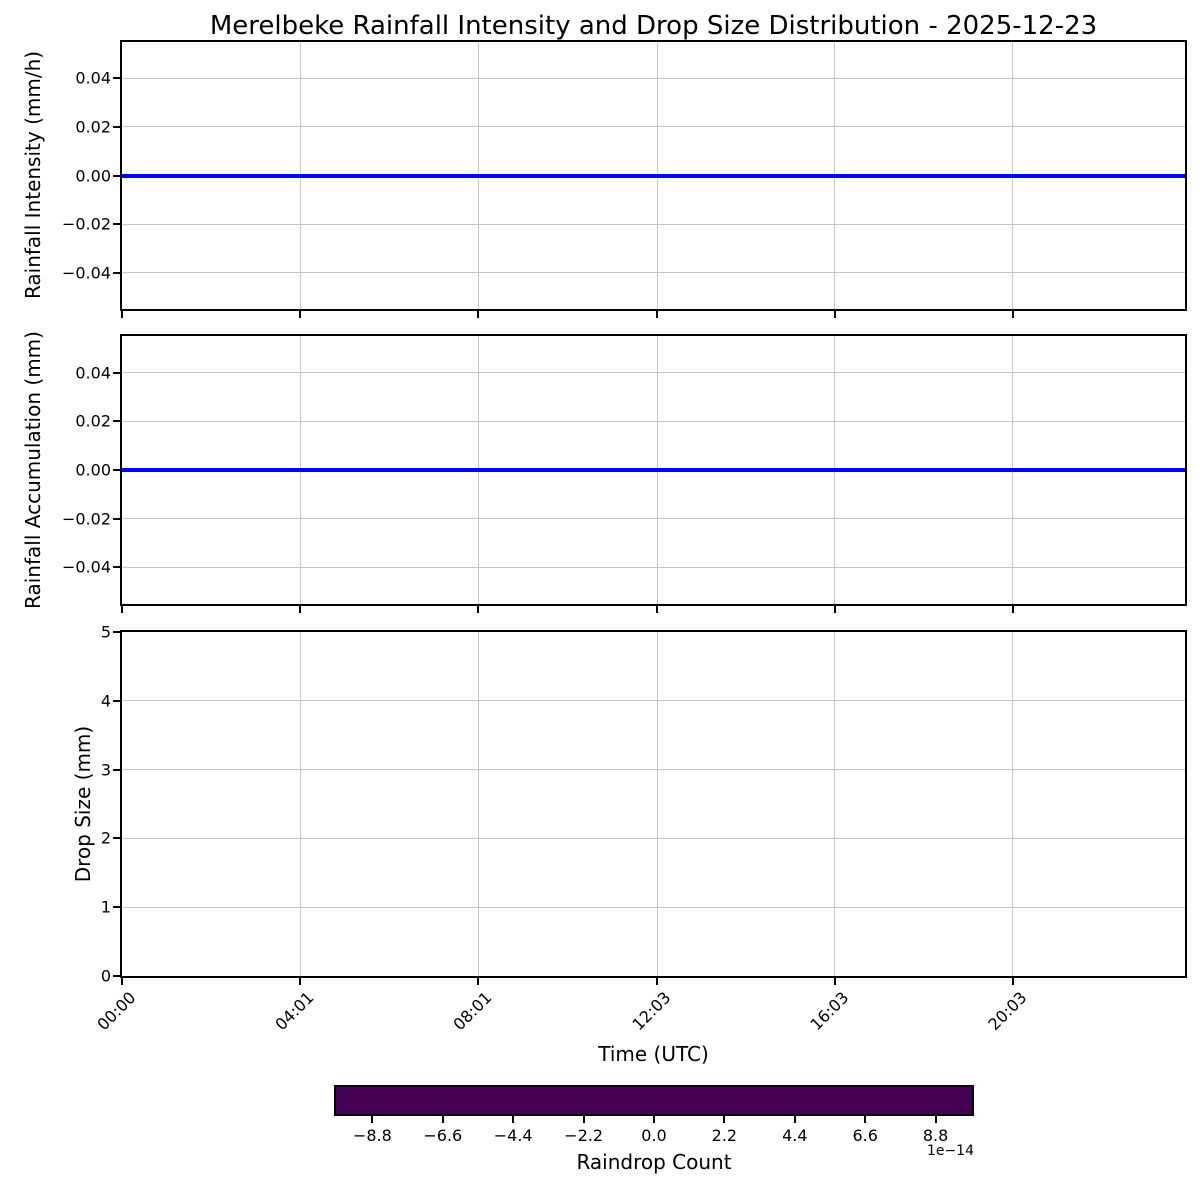 This screenshot has width=1200, height=1200. I want to click on colorbar-label: Raindrop Count, so click(654, 1162).